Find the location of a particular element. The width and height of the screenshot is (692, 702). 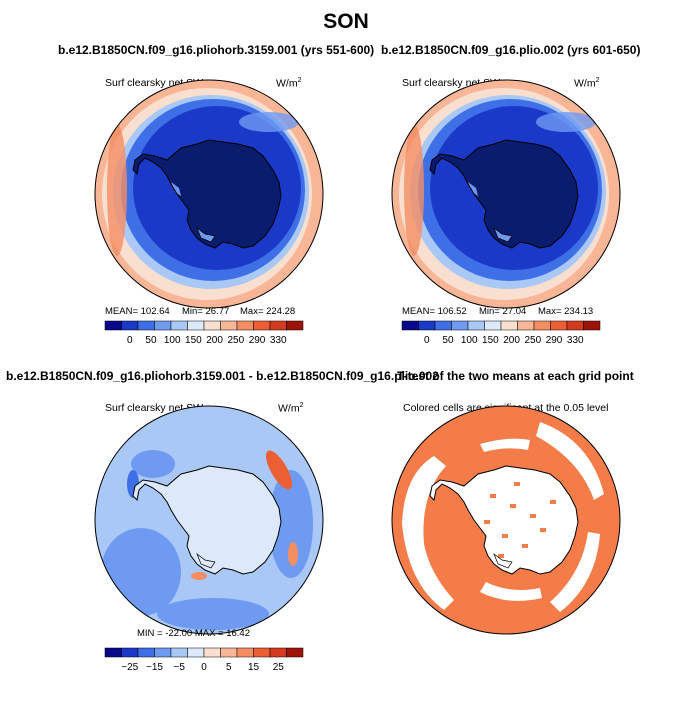

panel-1-min: Min= 26.77 is located at coordinates (206, 311).